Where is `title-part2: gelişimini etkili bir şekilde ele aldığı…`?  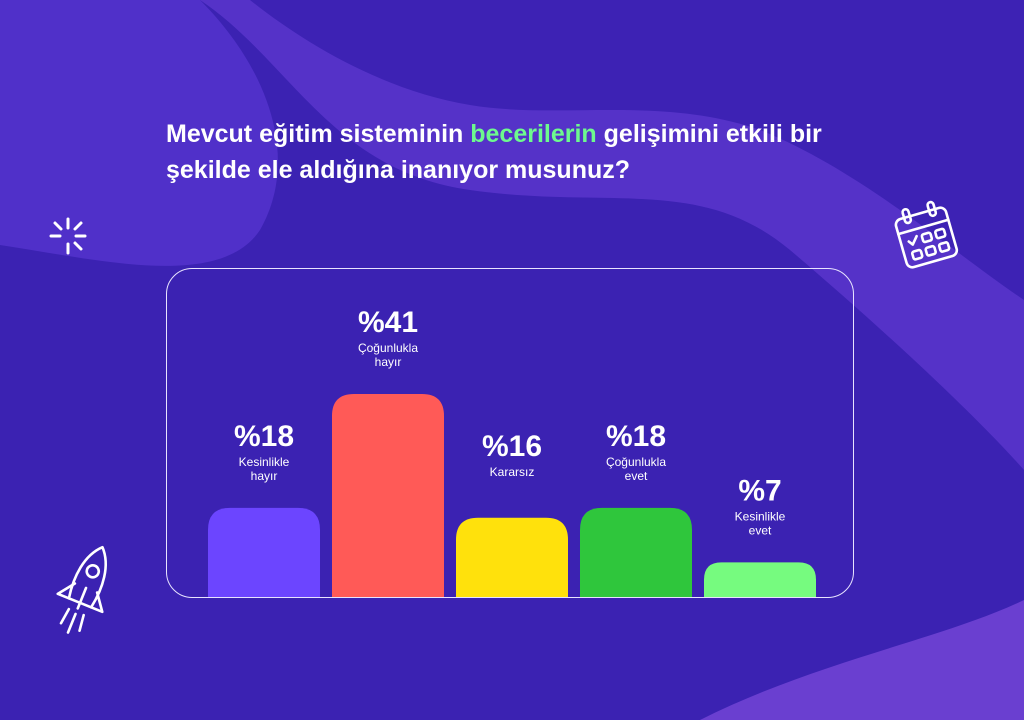 title-part2: gelişimini etkili bir şekilde ele aldığı… is located at coordinates (494, 152).